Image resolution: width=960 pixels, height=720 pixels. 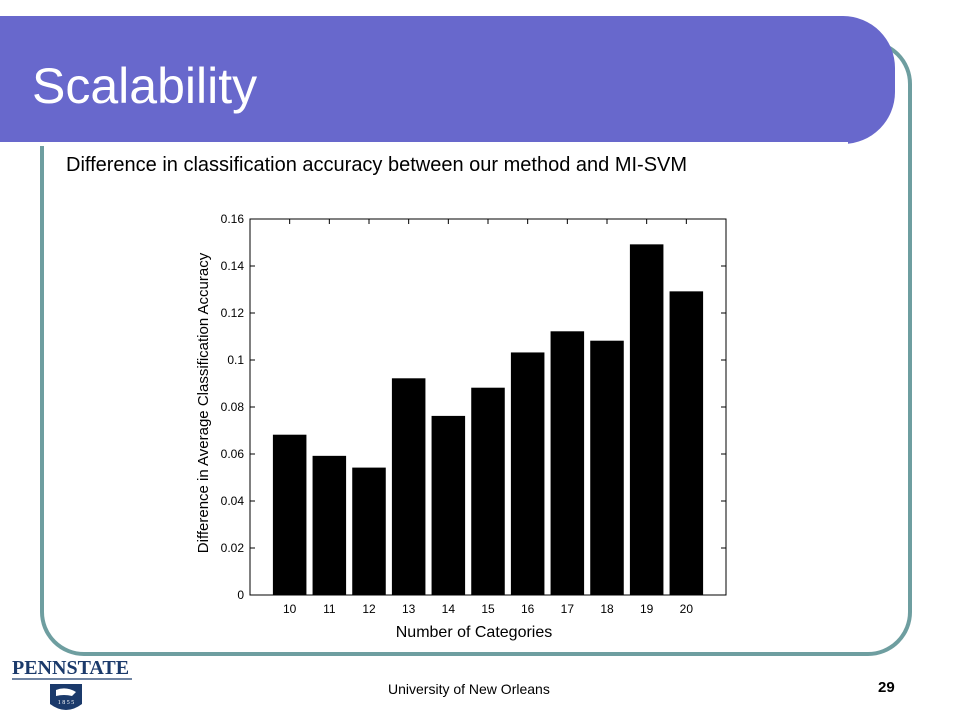 What do you see at coordinates (233, 548) in the screenshot?
I see `y-tick-label: 0.02` at bounding box center [233, 548].